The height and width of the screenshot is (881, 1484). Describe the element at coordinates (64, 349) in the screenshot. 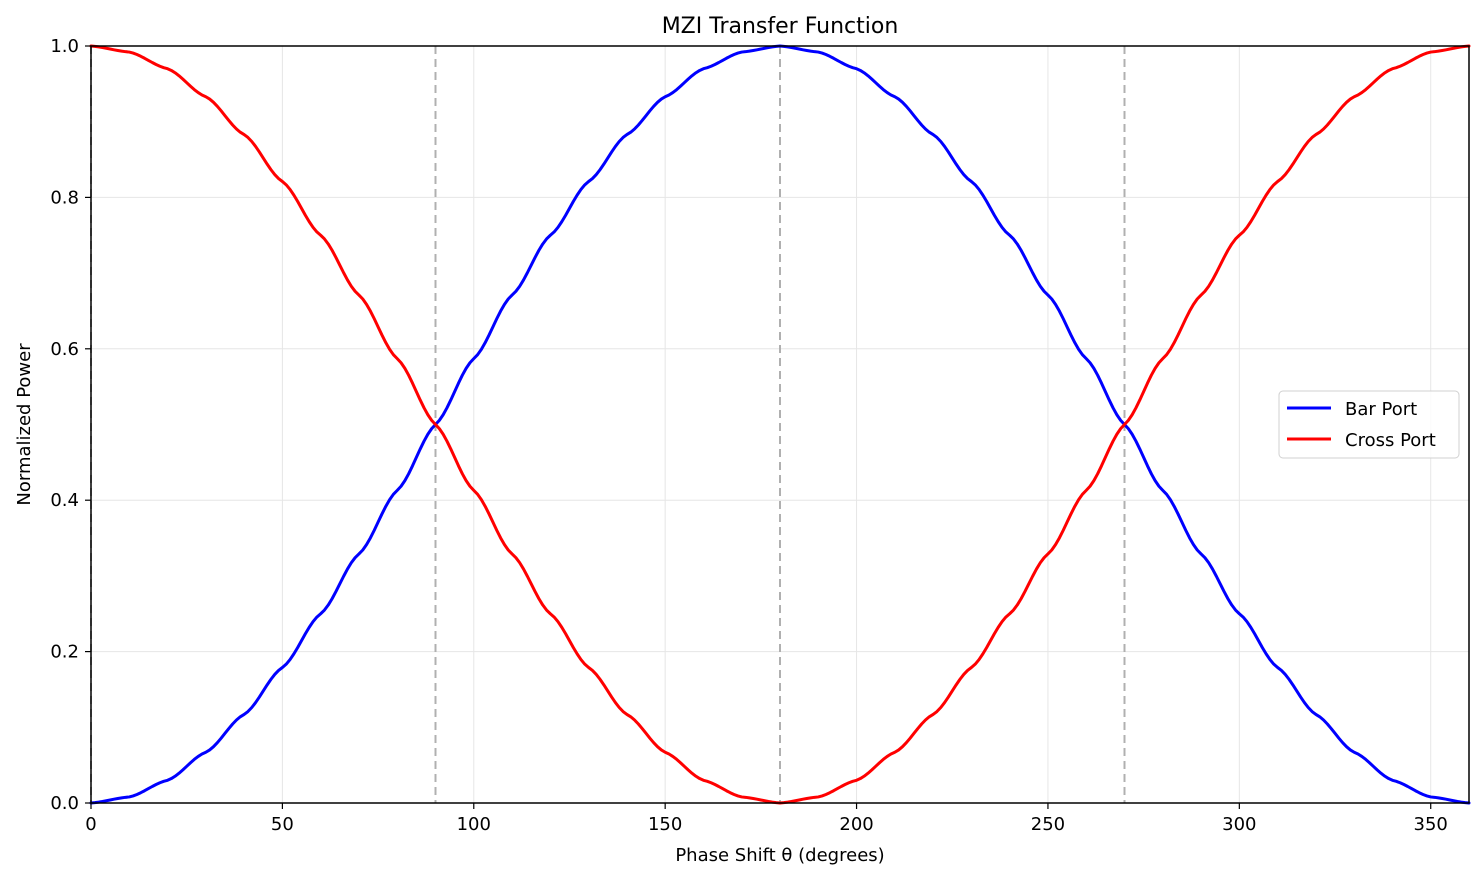

I see `y-tick-label: 0.6` at that location.